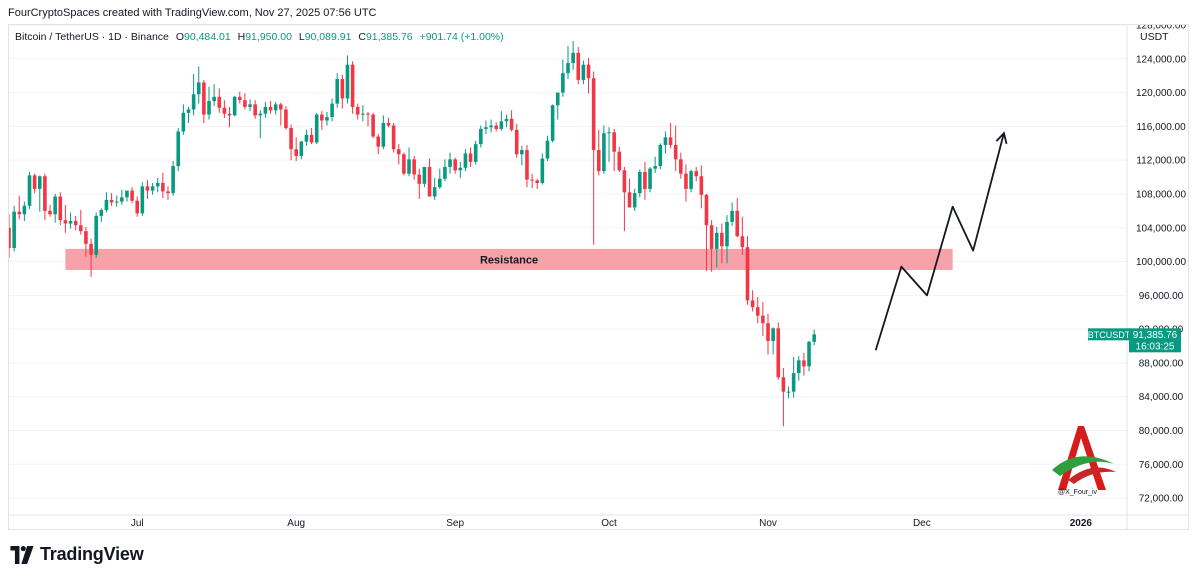 The width and height of the screenshot is (1199, 580). Describe the element at coordinates (179, 37) in the screenshot. I see `open-label: O` at that location.